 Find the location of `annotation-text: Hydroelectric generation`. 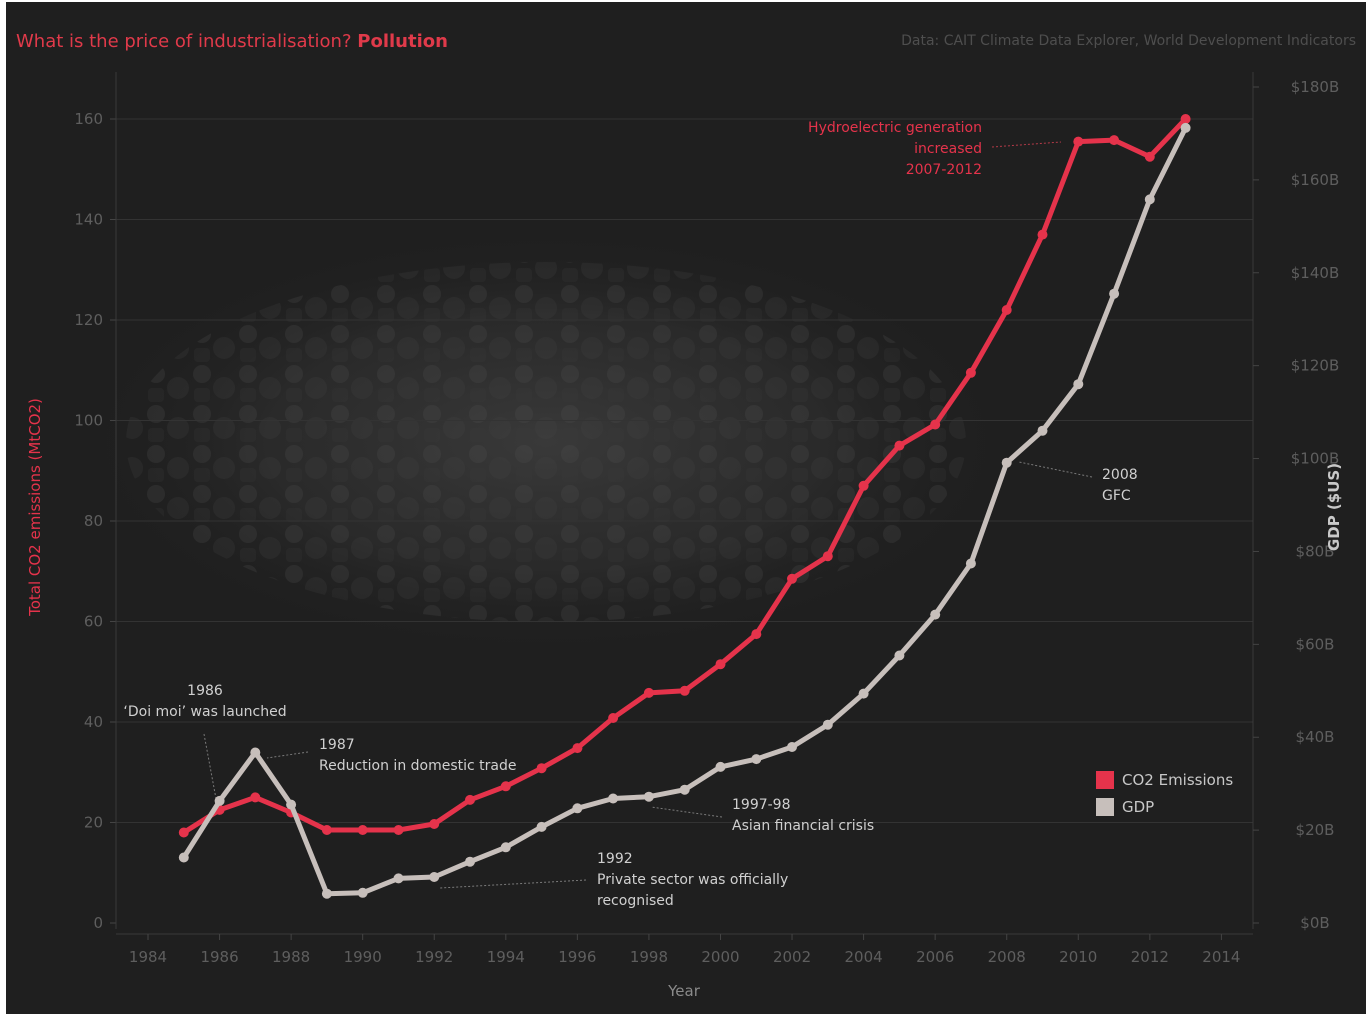

annotation-text: Hydroelectric generation is located at coordinates (895, 128).